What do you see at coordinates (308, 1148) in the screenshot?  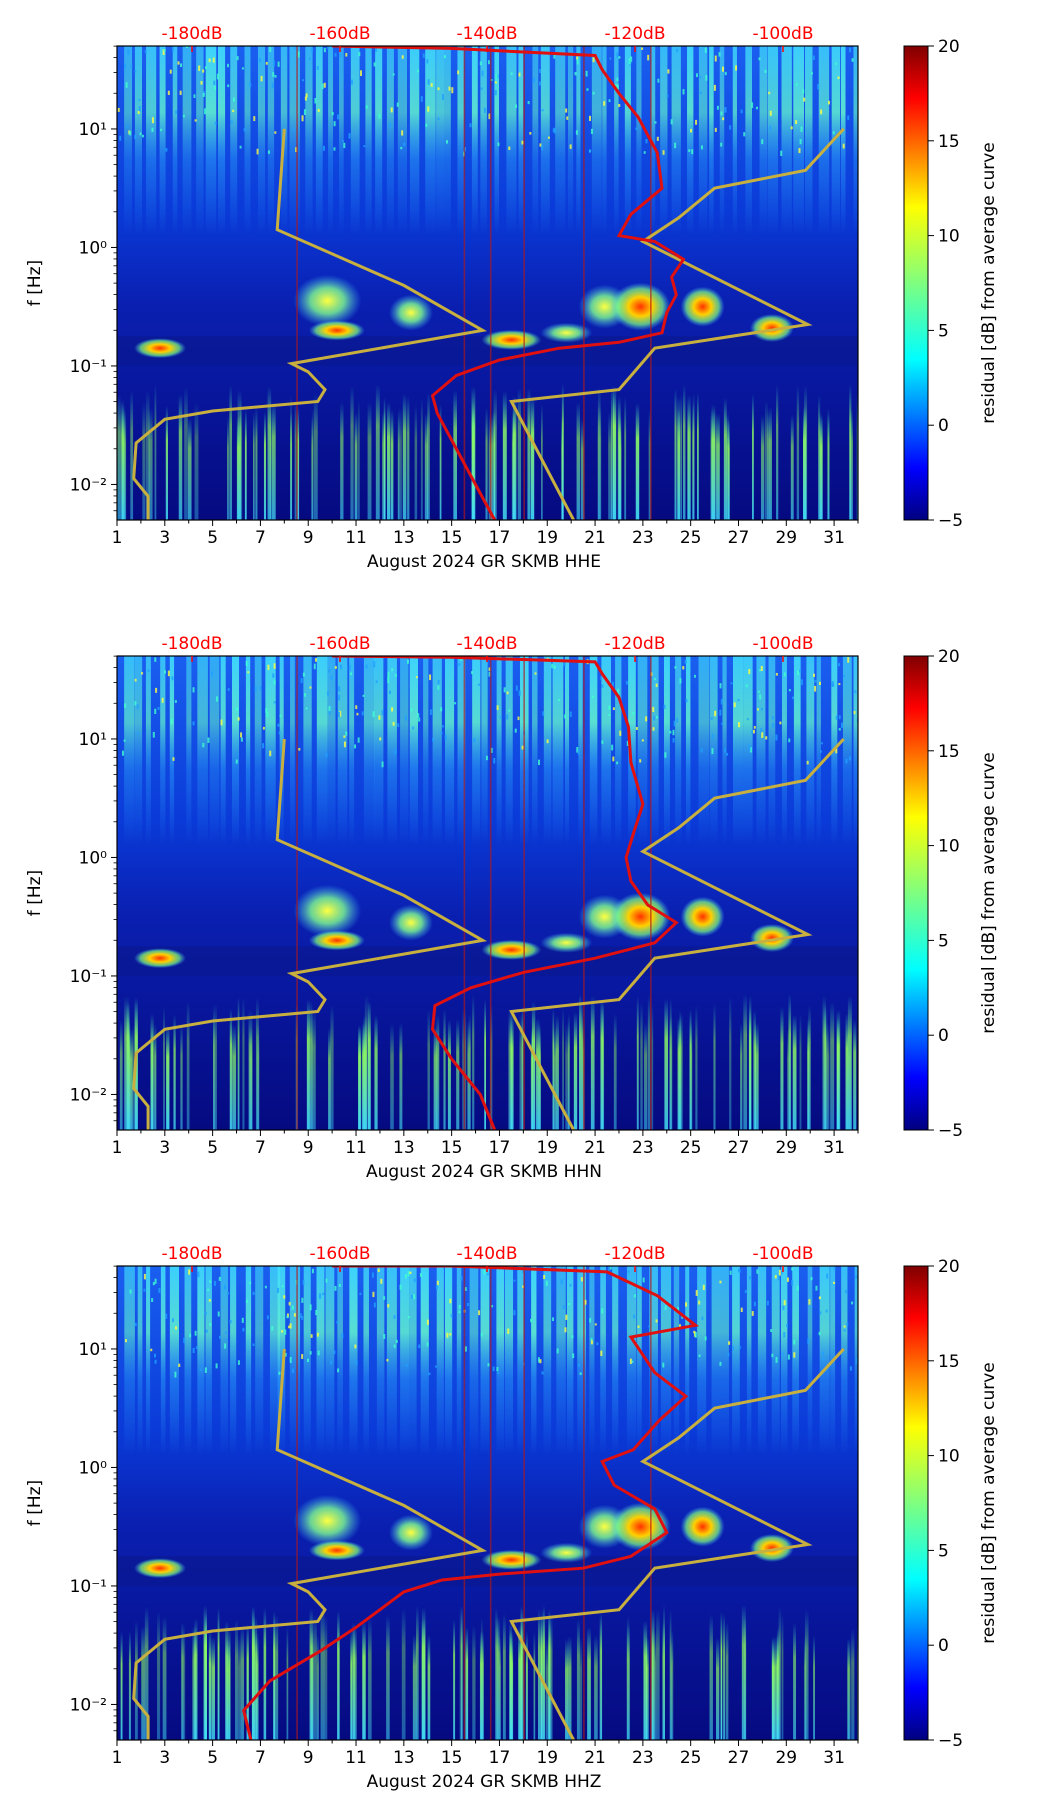 I see `x-tick-label: 9` at bounding box center [308, 1148].